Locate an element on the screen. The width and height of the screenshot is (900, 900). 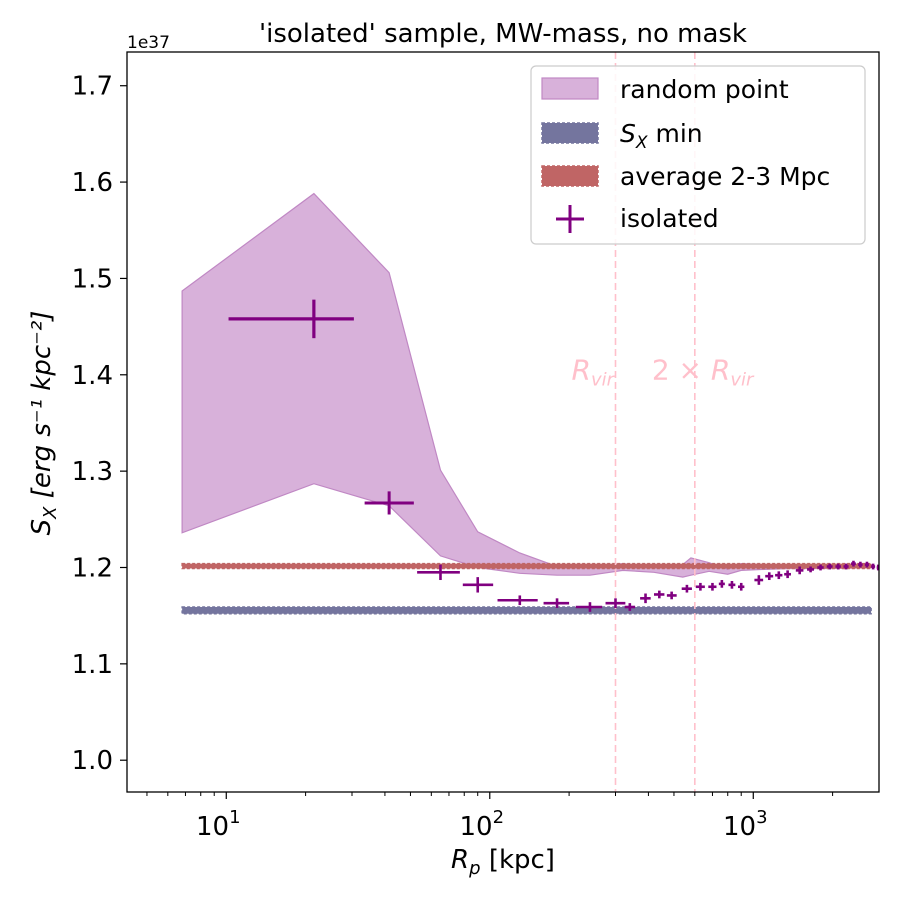
x-axis-unit: [kpc] is located at coordinates (522, 860).